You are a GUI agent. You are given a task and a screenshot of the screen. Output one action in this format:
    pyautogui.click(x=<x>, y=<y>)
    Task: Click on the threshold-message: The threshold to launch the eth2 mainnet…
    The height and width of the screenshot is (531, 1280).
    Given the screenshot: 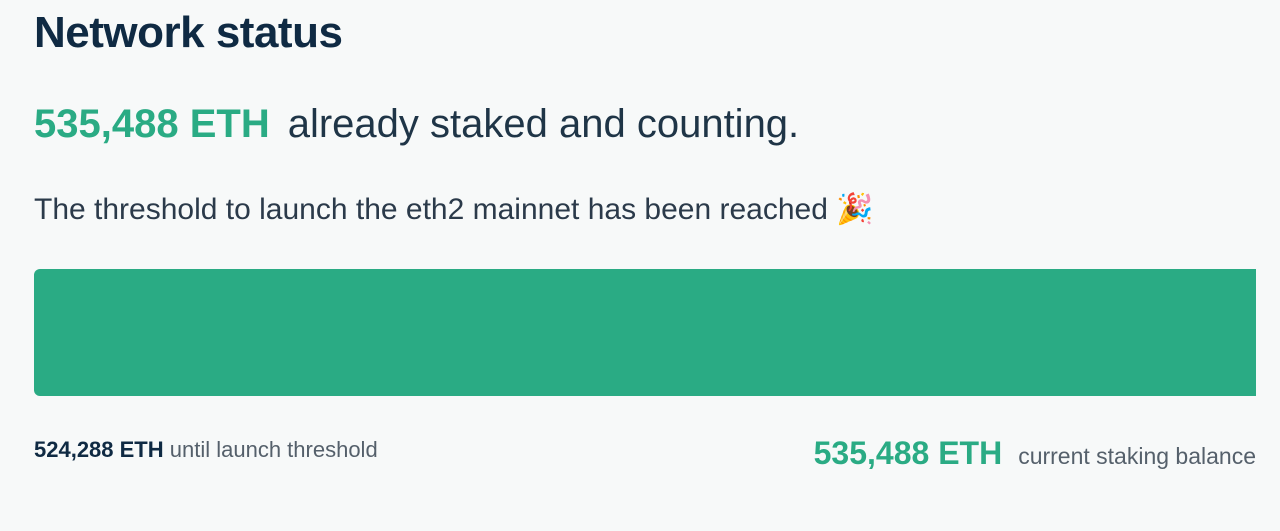 What is the action you would take?
    pyautogui.click(x=454, y=209)
    